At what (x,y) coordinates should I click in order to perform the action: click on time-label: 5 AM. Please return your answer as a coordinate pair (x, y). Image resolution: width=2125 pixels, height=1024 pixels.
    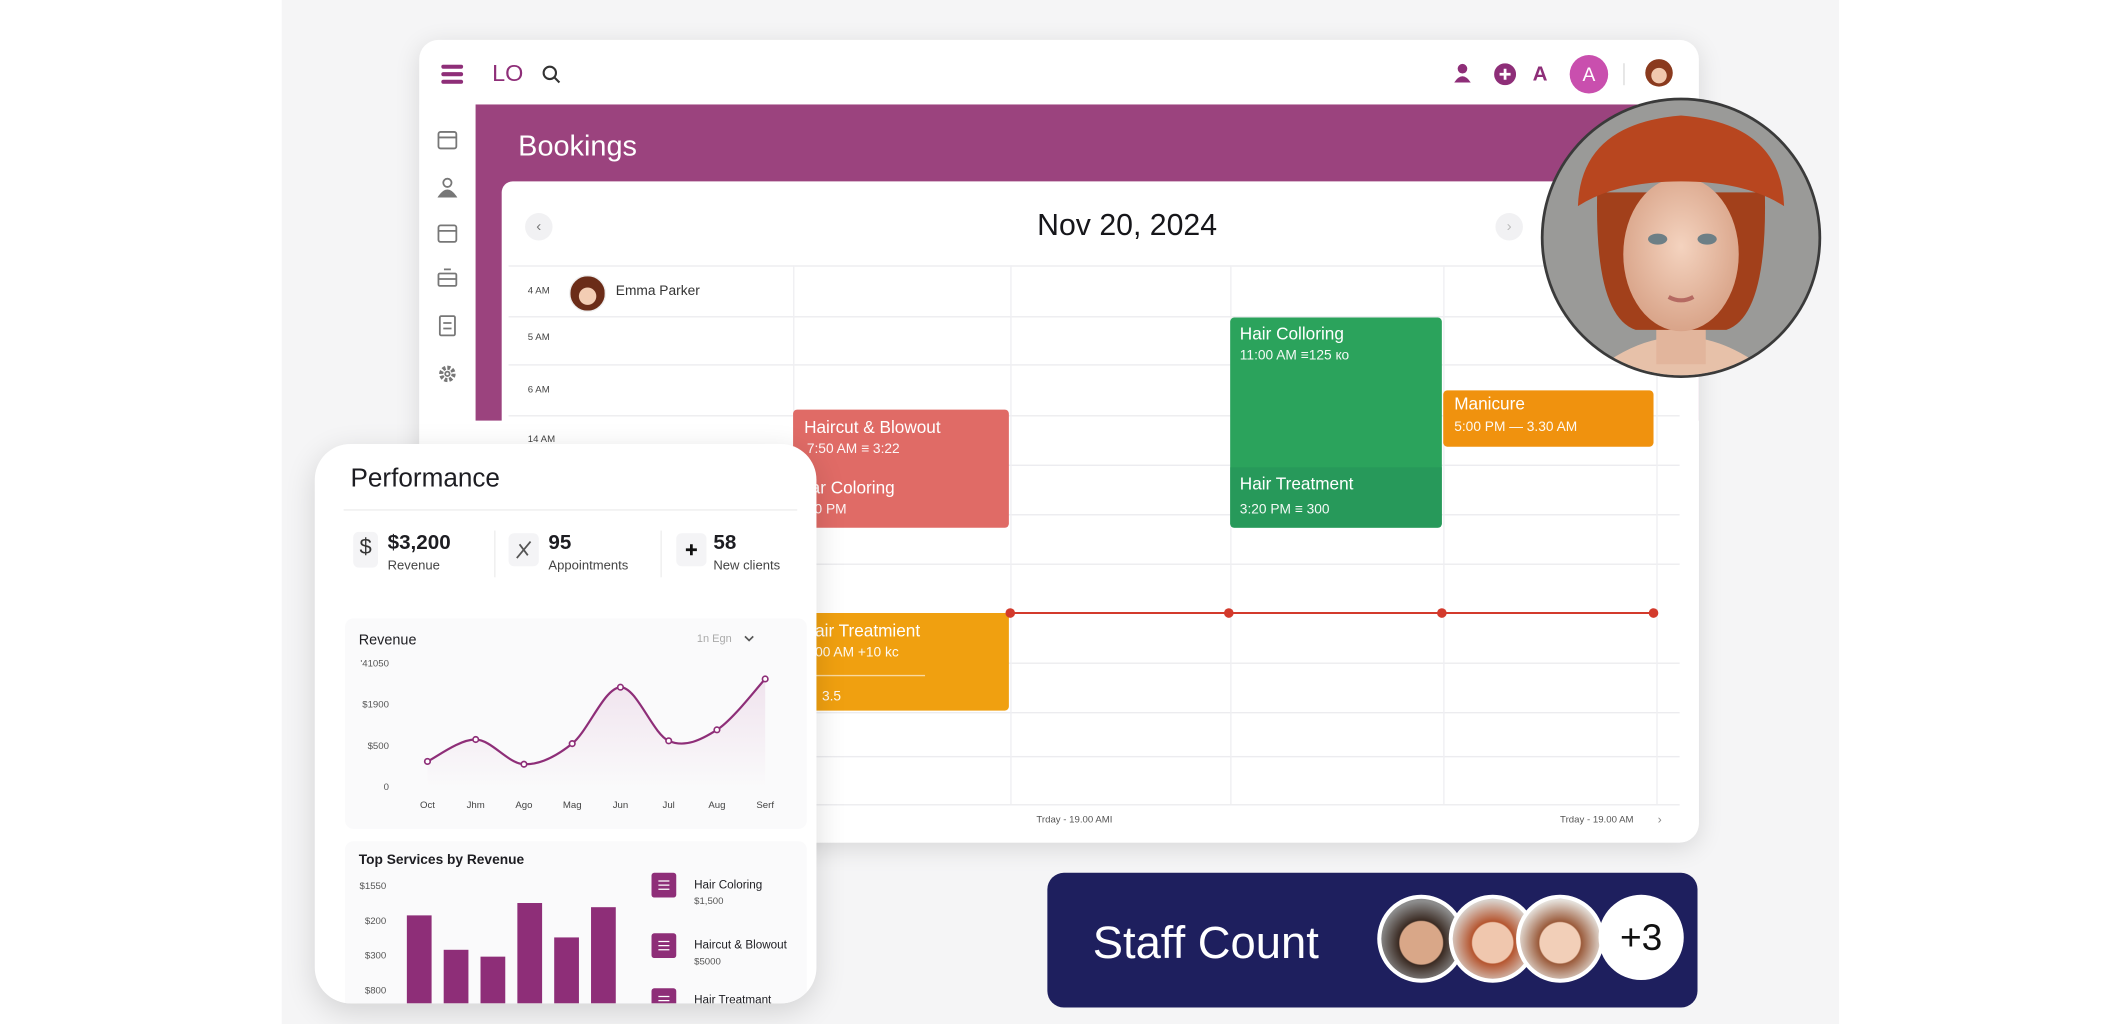
    Looking at the image, I should click on (538, 338).